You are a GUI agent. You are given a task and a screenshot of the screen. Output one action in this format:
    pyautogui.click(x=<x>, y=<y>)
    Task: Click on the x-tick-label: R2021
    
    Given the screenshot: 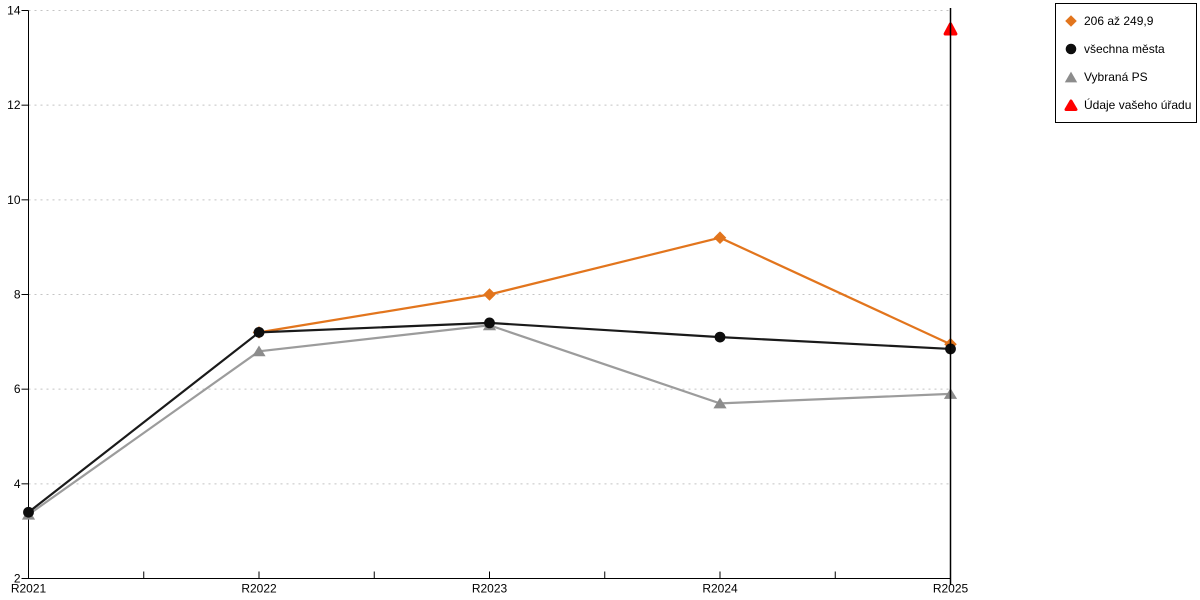 What is the action you would take?
    pyautogui.click(x=29, y=589)
    